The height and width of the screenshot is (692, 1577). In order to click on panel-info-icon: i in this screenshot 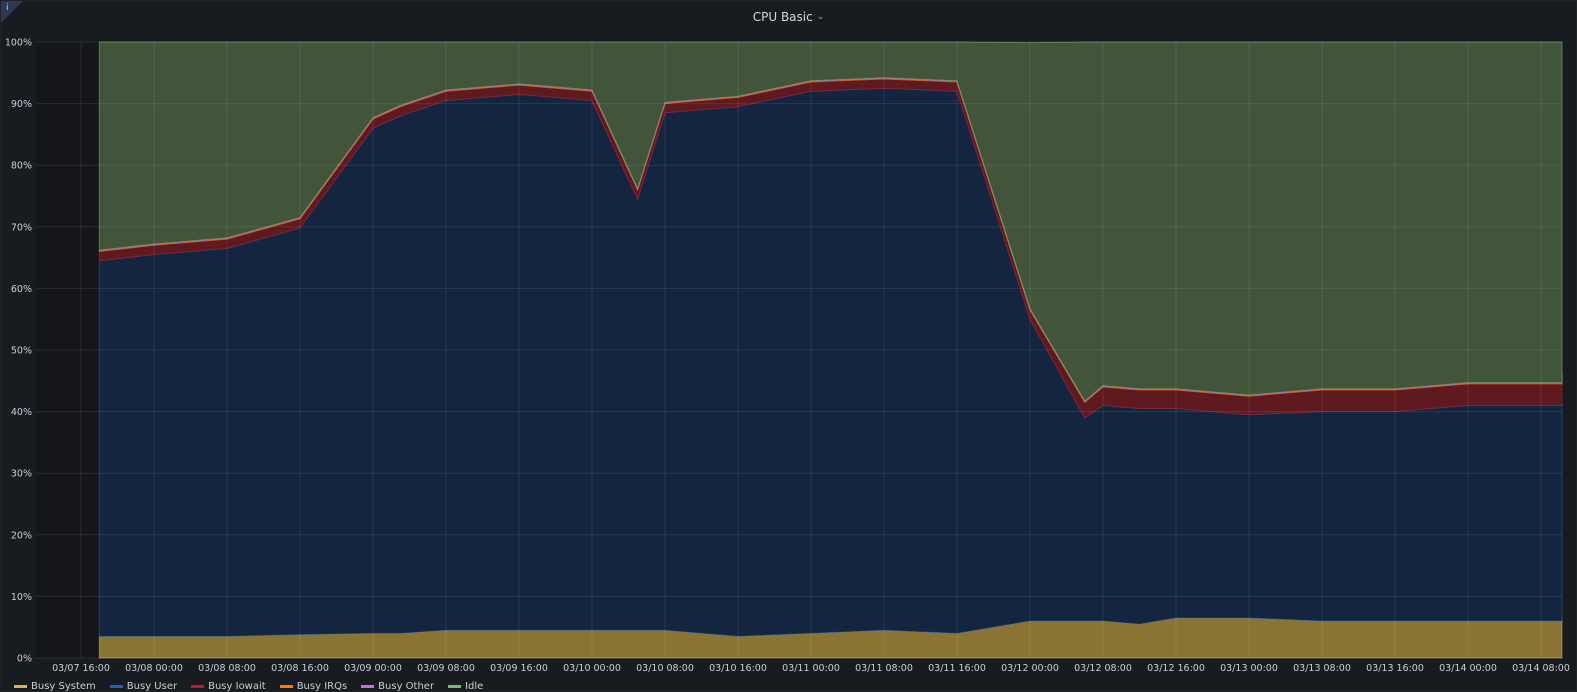, I will do `click(12, 12)`.